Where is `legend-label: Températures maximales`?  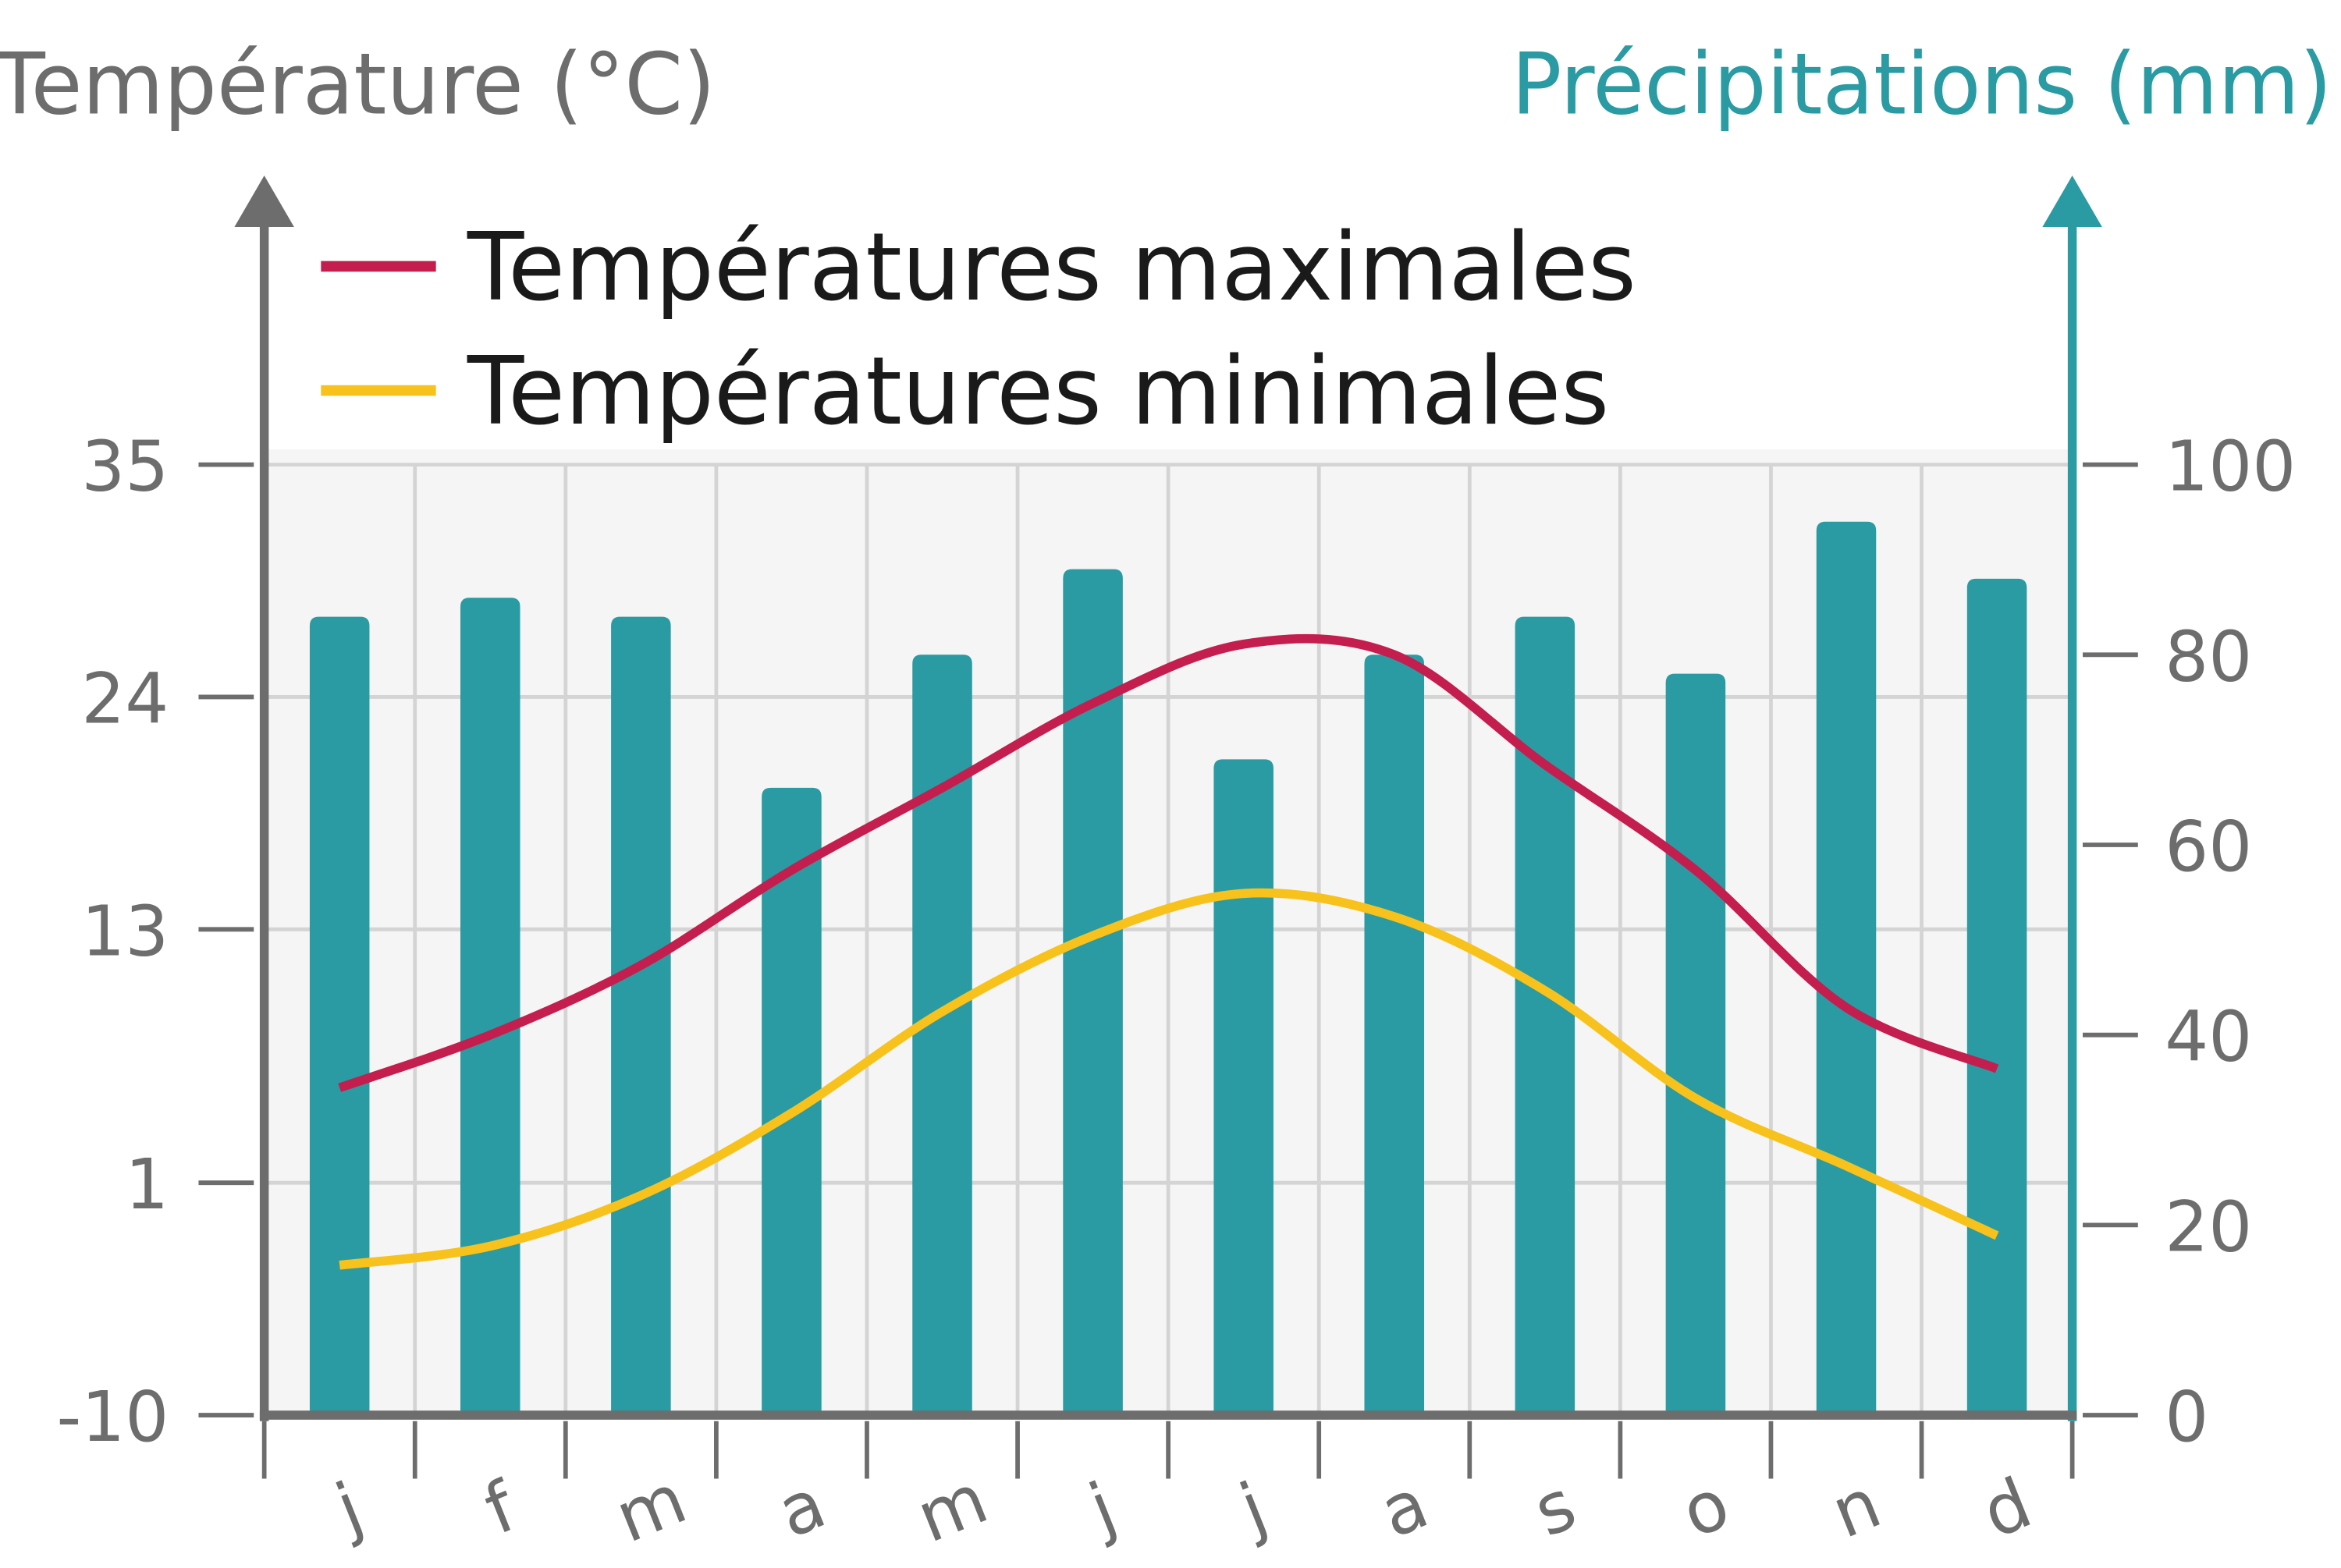 legend-label: Températures maximales is located at coordinates (1051, 268).